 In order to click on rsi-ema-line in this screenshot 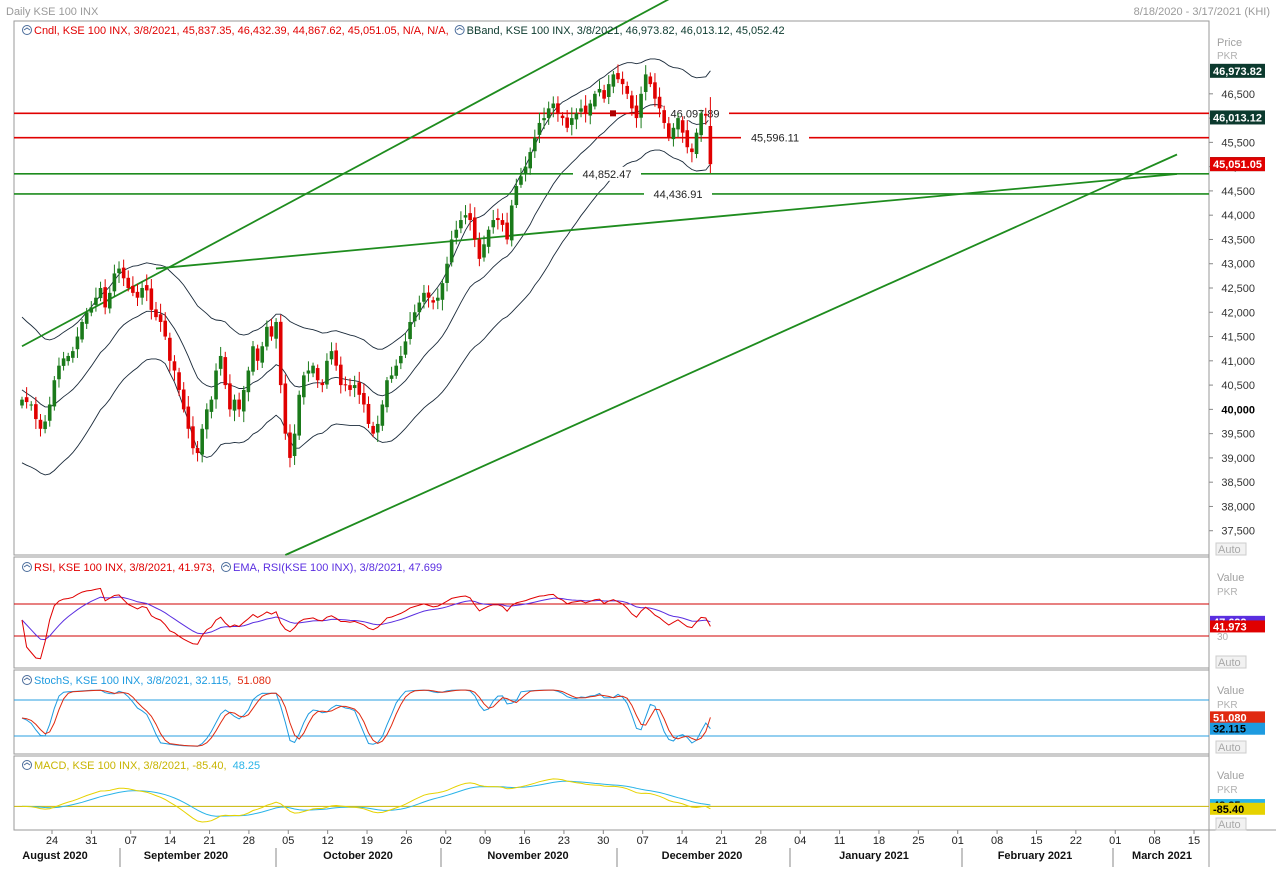, I will do `click(366, 618)`.